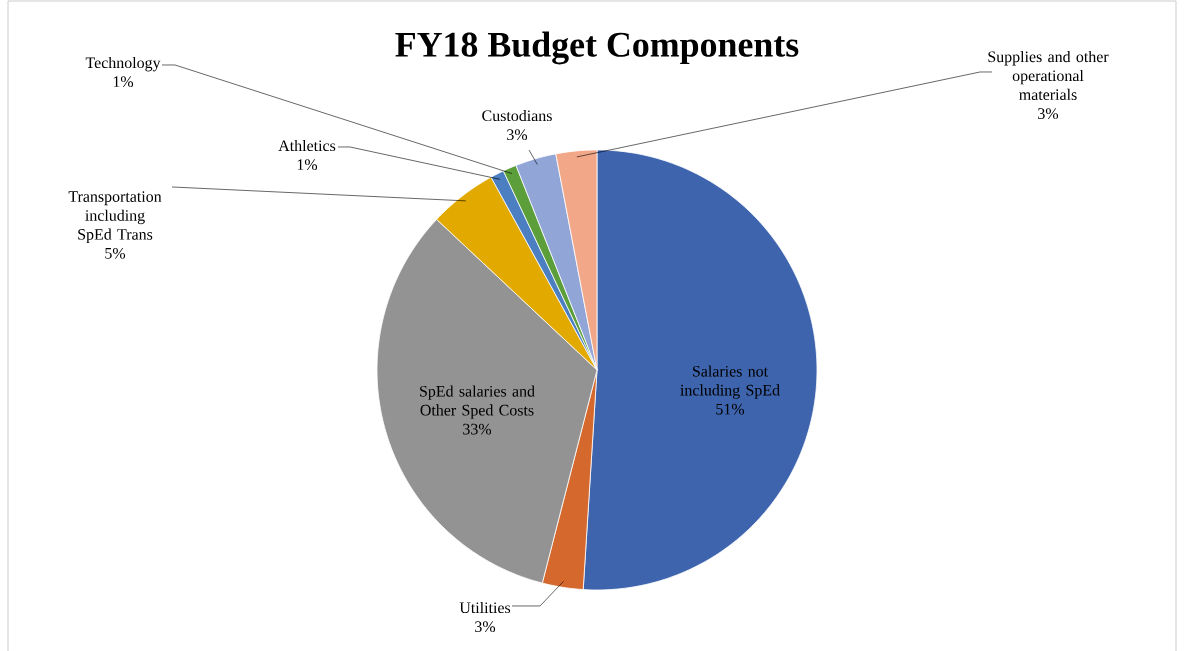 This screenshot has width=1184, height=651. I want to click on slice-label: Athletics, so click(307, 145).